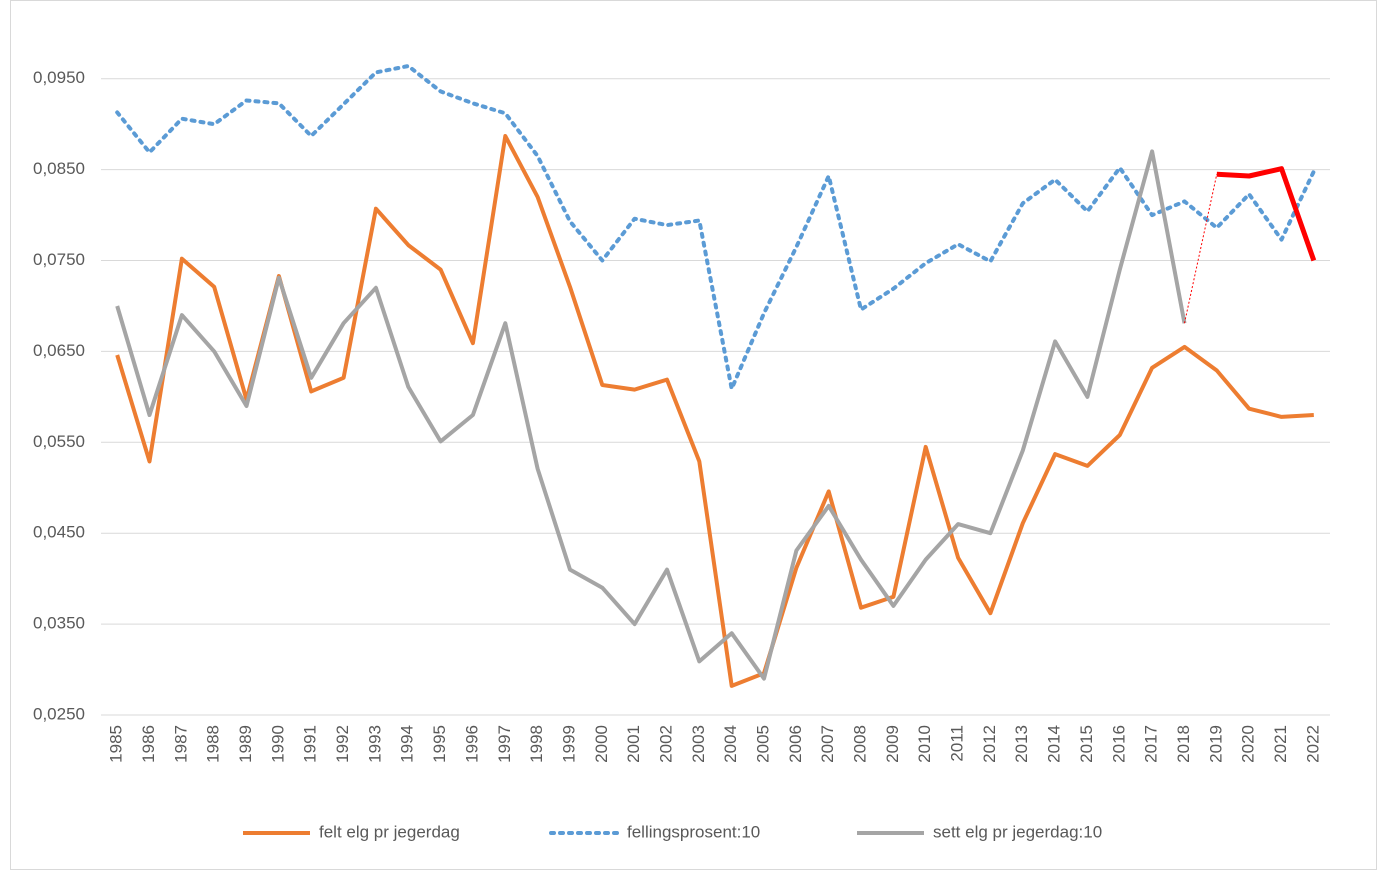 The height and width of the screenshot is (871, 1378). I want to click on x-tick-label: 2022, so click(1312, 744).